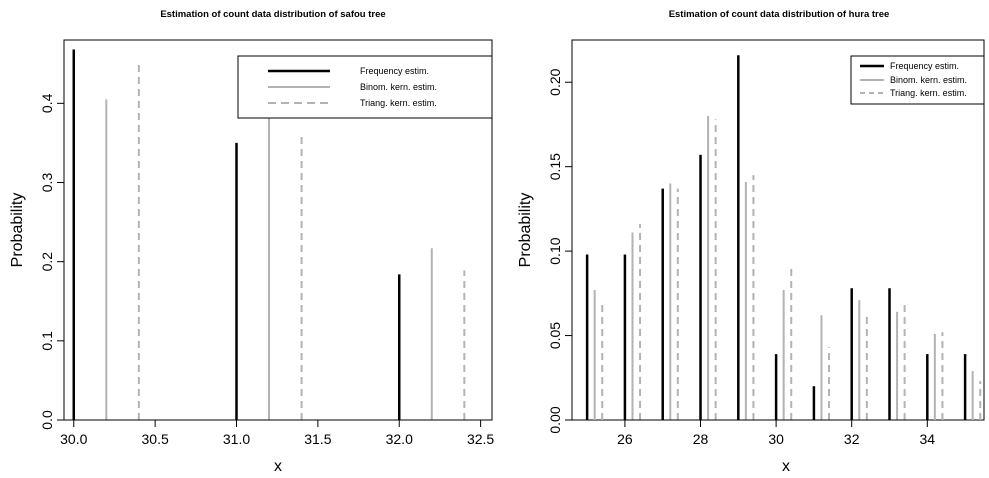  I want to click on y-tick-label: 0.10, so click(555, 250).